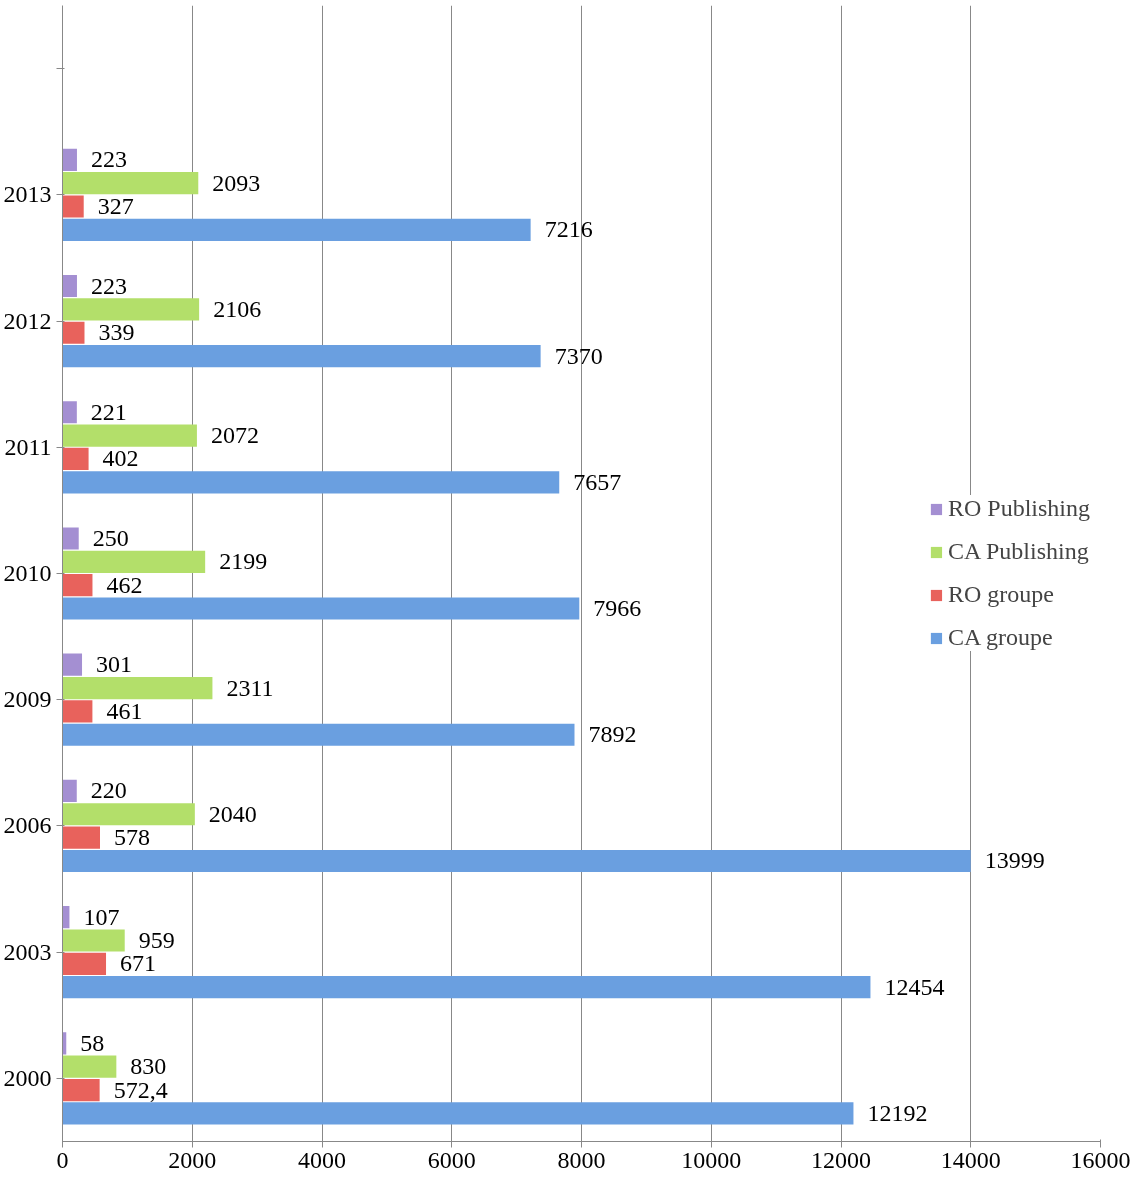 This screenshot has width=1148, height=1180. What do you see at coordinates (27, 825) in the screenshot?
I see `y-tick-label: 2006` at bounding box center [27, 825].